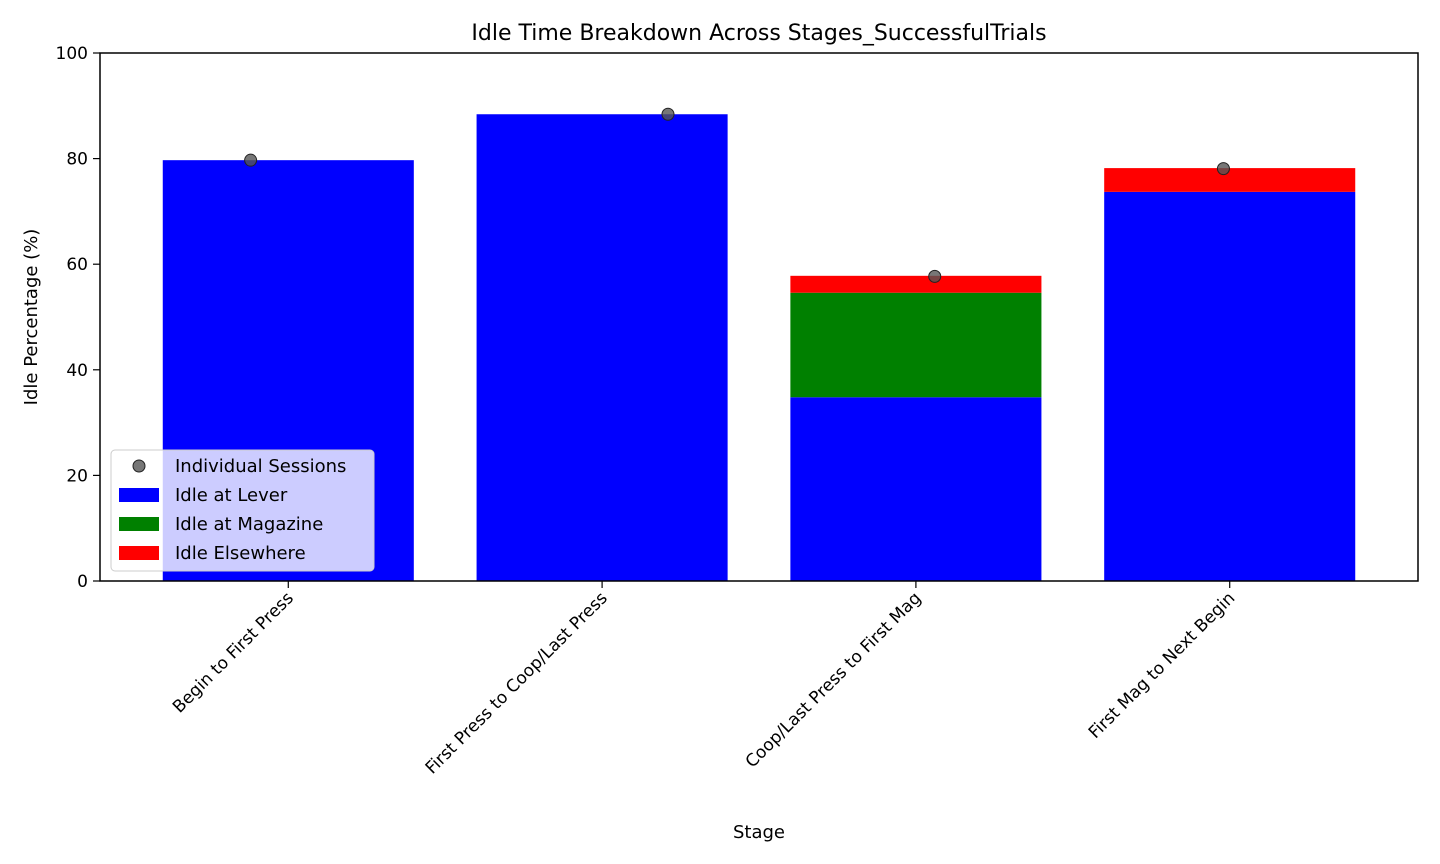  Describe the element at coordinates (249, 524) in the screenshot. I see `legend-label: Idle at Magazine` at that location.